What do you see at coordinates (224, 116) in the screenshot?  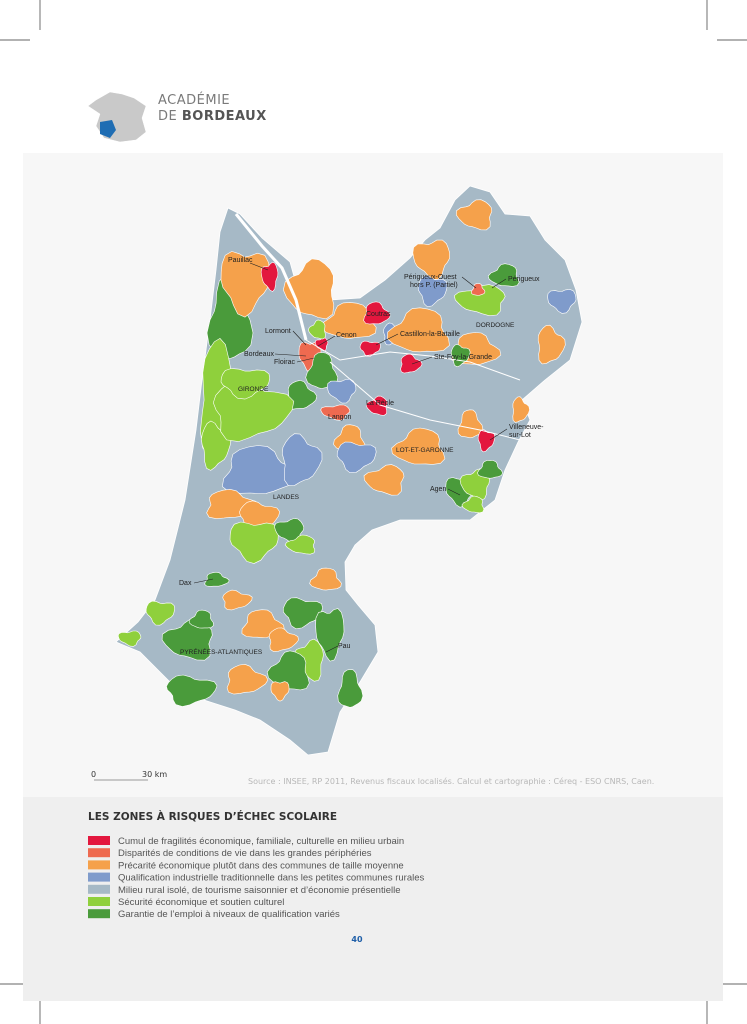 I see `header-bold: BORDEAUX` at bounding box center [224, 116].